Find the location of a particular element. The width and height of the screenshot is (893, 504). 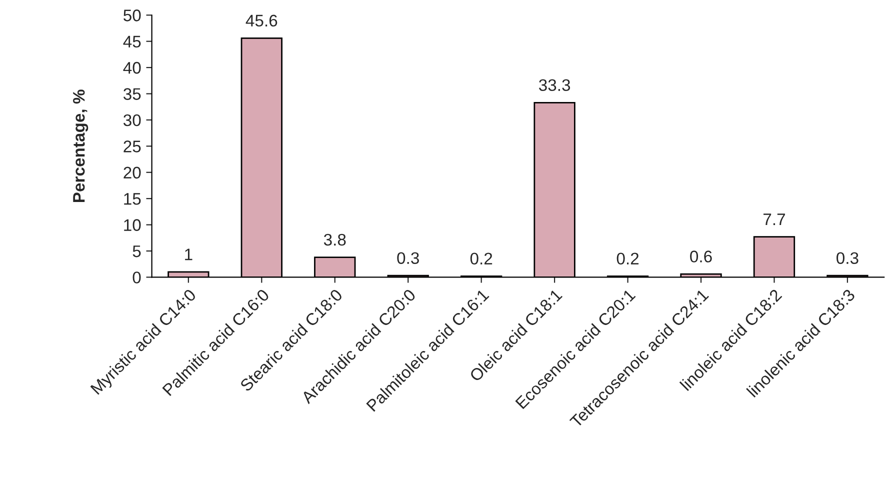

y-tick-label: 35 is located at coordinates (132, 94).